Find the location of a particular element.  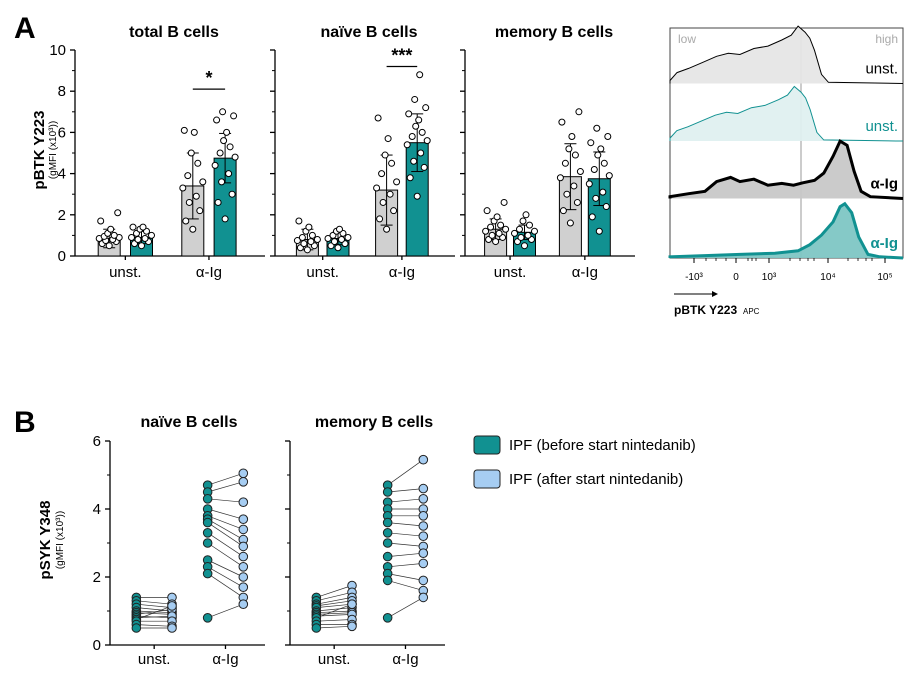

y-tick-label: 4 is located at coordinates (62, 174).